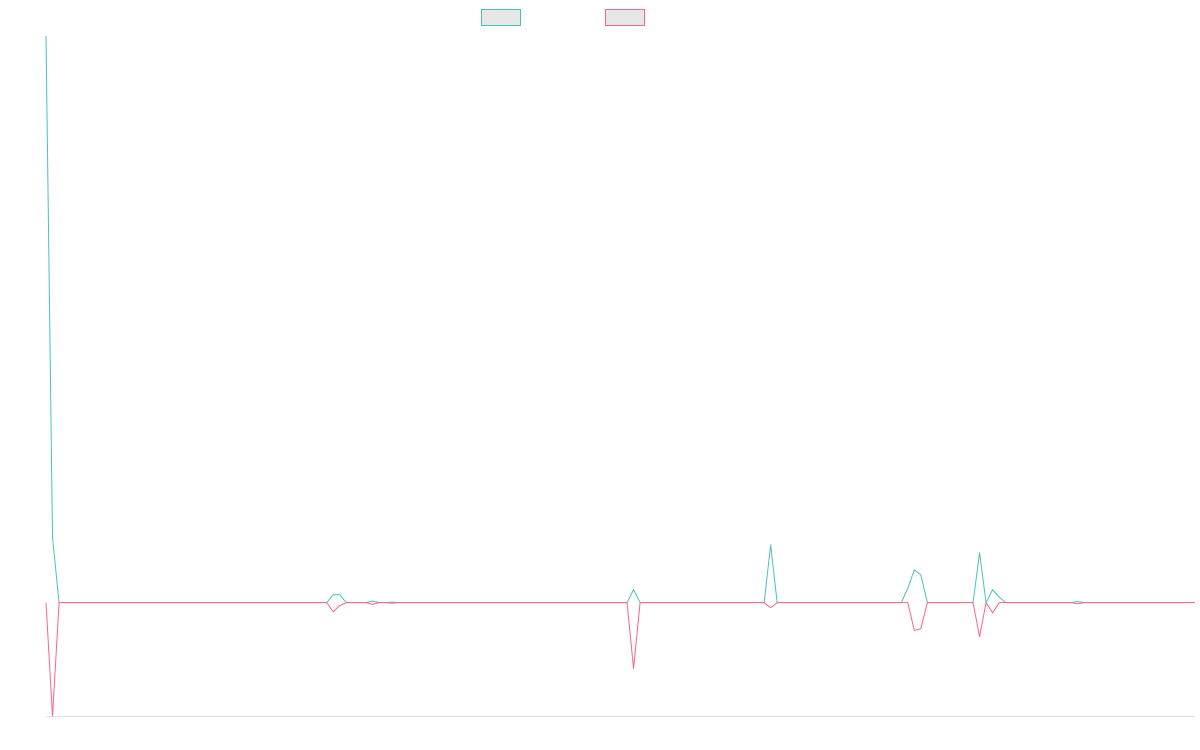 Image resolution: width=1200 pixels, height=750 pixels. I want to click on series-line, so click(620, 659).